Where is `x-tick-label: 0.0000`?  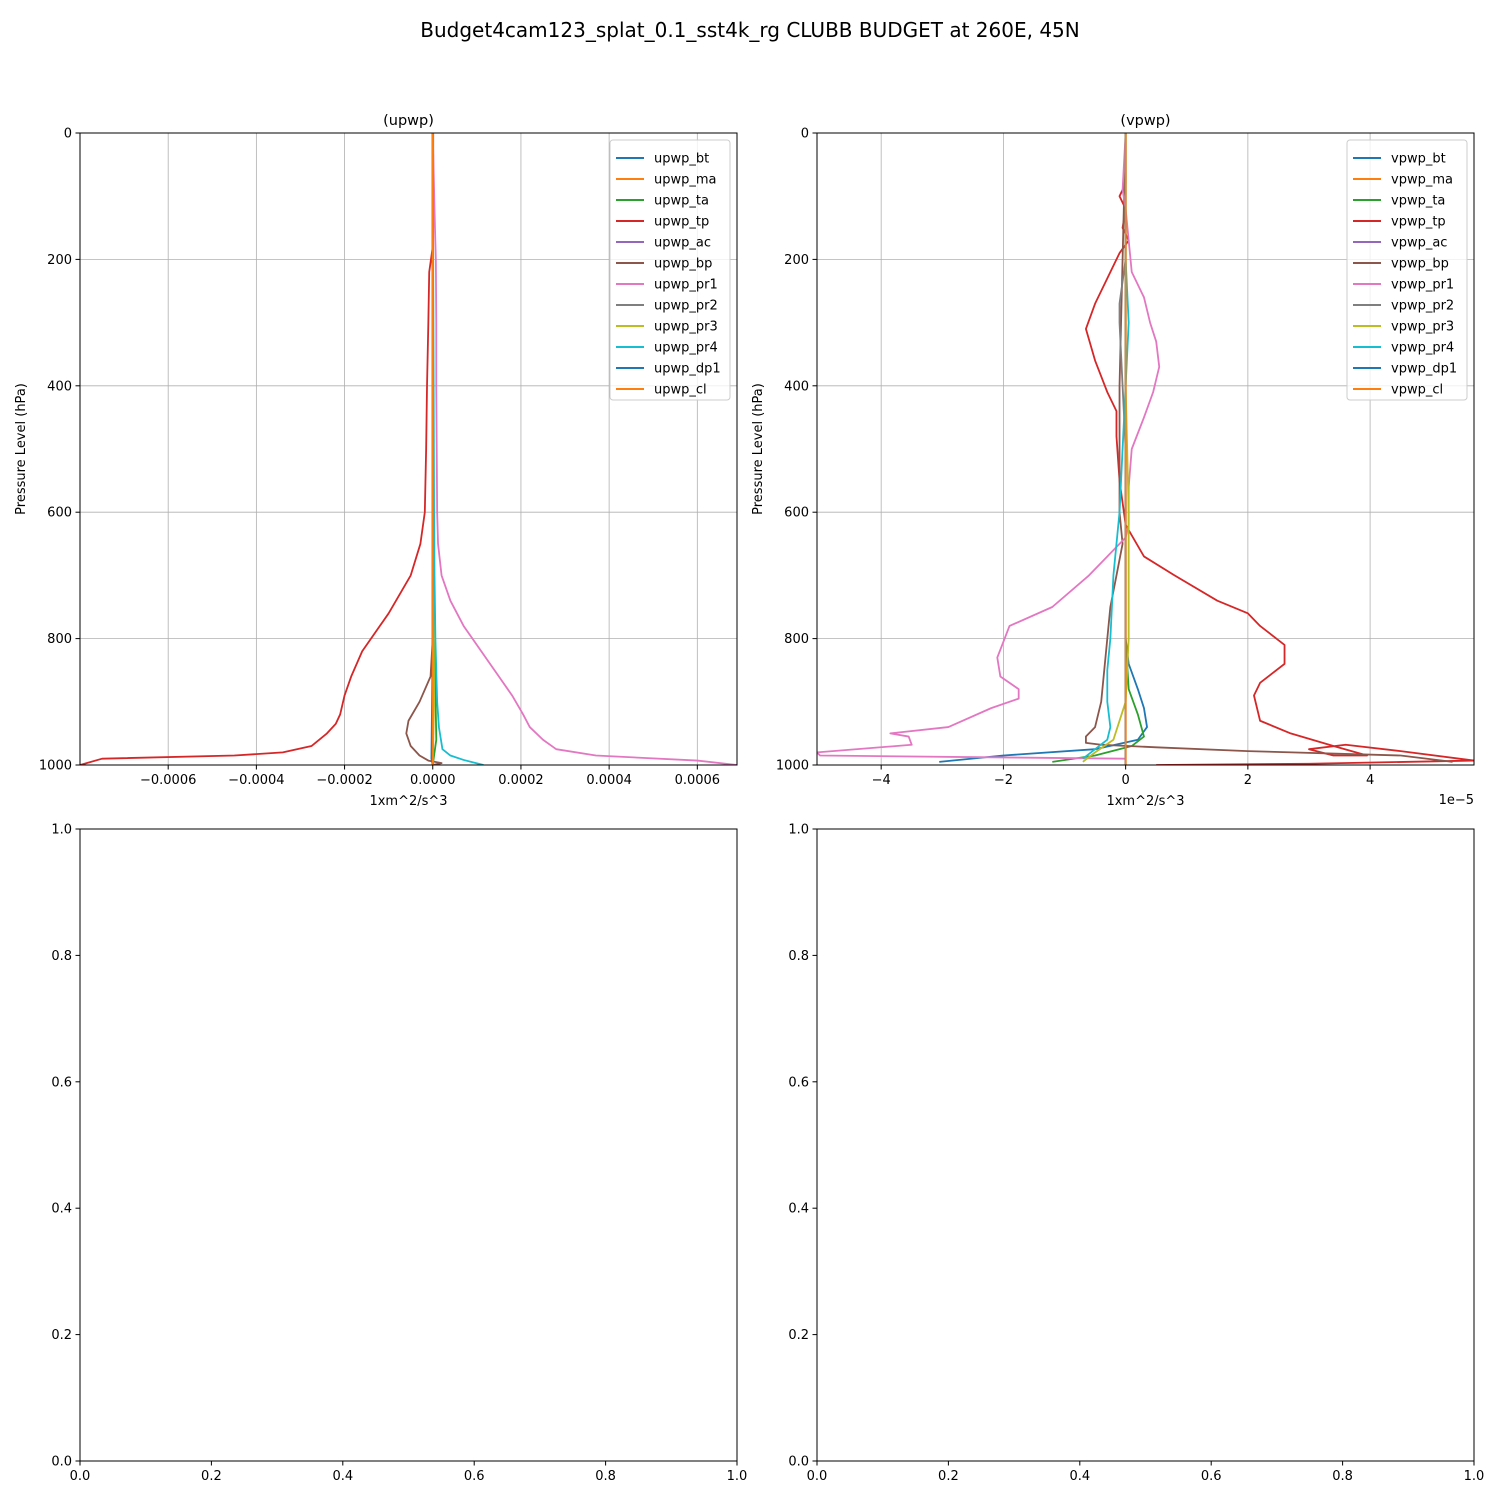 x-tick-label: 0.0000 is located at coordinates (433, 780).